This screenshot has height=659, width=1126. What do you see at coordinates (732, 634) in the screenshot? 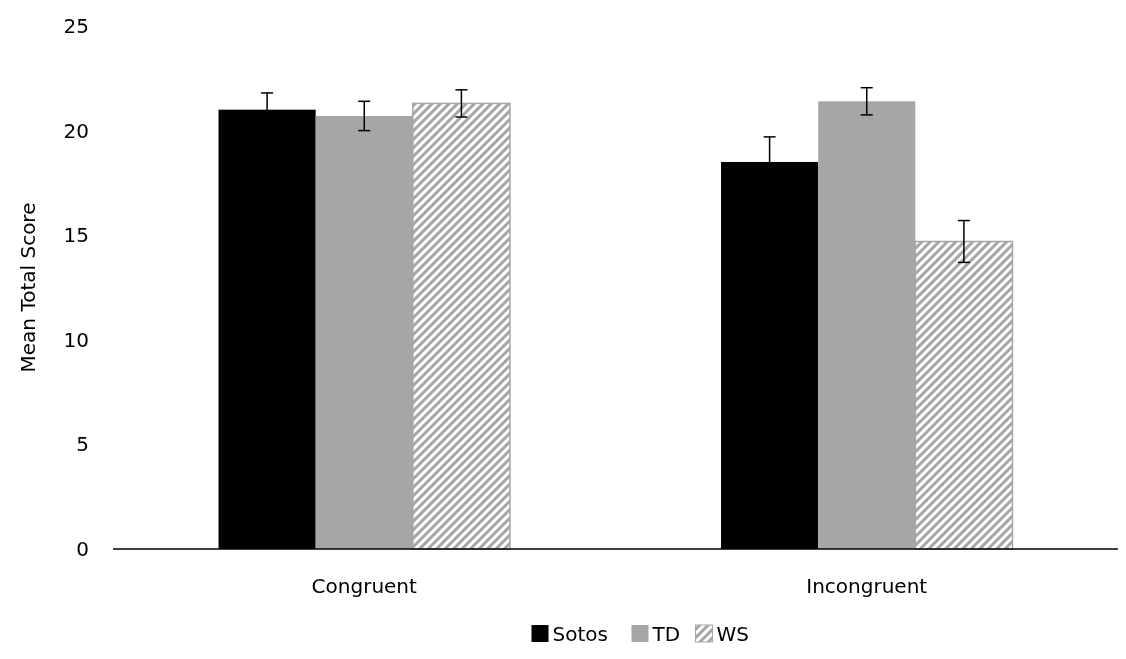
I see `legend-label: WS` at bounding box center [732, 634].